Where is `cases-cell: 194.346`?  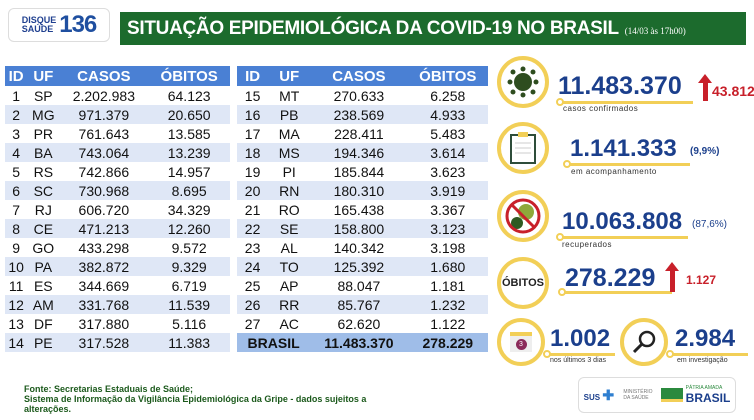
cases-cell: 194.346 is located at coordinates (359, 152).